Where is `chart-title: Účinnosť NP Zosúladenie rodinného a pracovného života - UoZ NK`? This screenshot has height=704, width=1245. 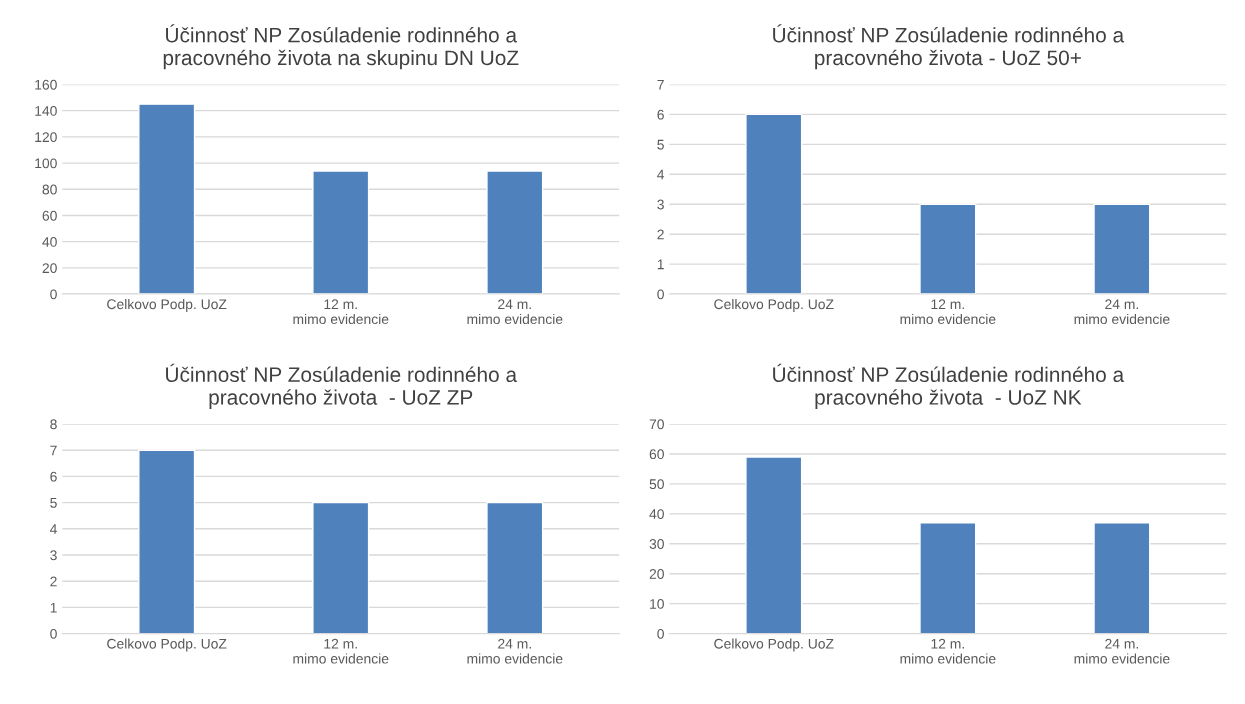
chart-title: Účinnosť NP Zosúladenie rodinného a pracovného života - UoZ NK is located at coordinates (949, 386).